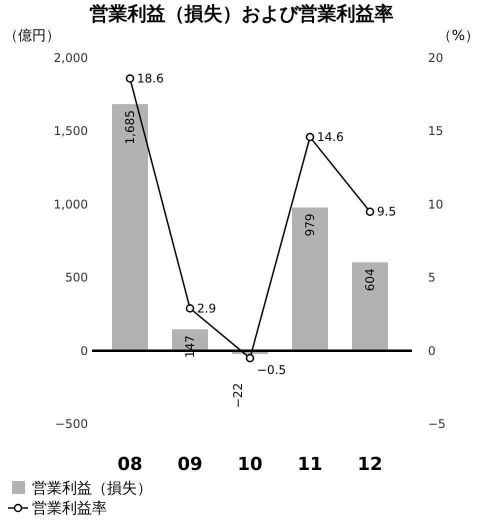 The width and height of the screenshot is (483, 520). Describe the element at coordinates (71, 131) in the screenshot. I see `y-tick-label: 1,500` at that location.